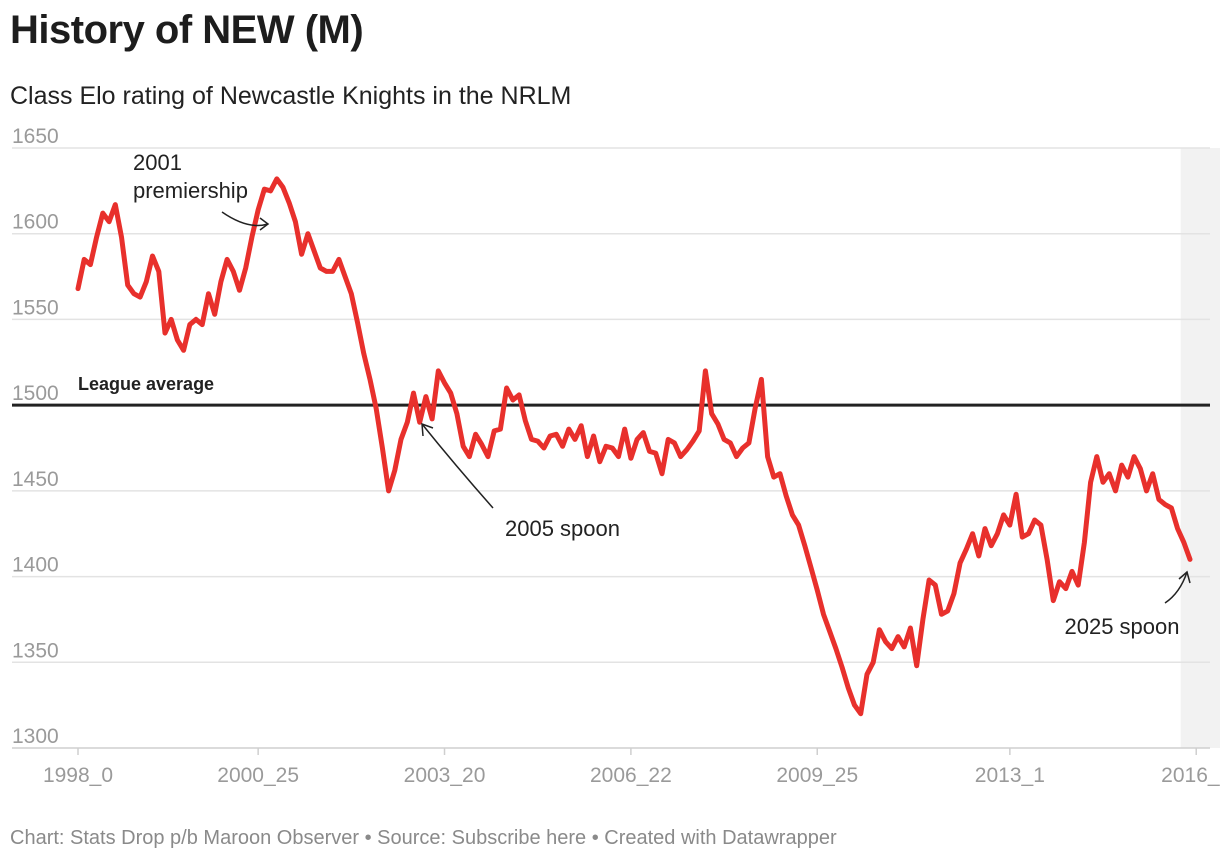  What do you see at coordinates (562, 528) in the screenshot?
I see `annotation-label: 2005 spoon` at bounding box center [562, 528].